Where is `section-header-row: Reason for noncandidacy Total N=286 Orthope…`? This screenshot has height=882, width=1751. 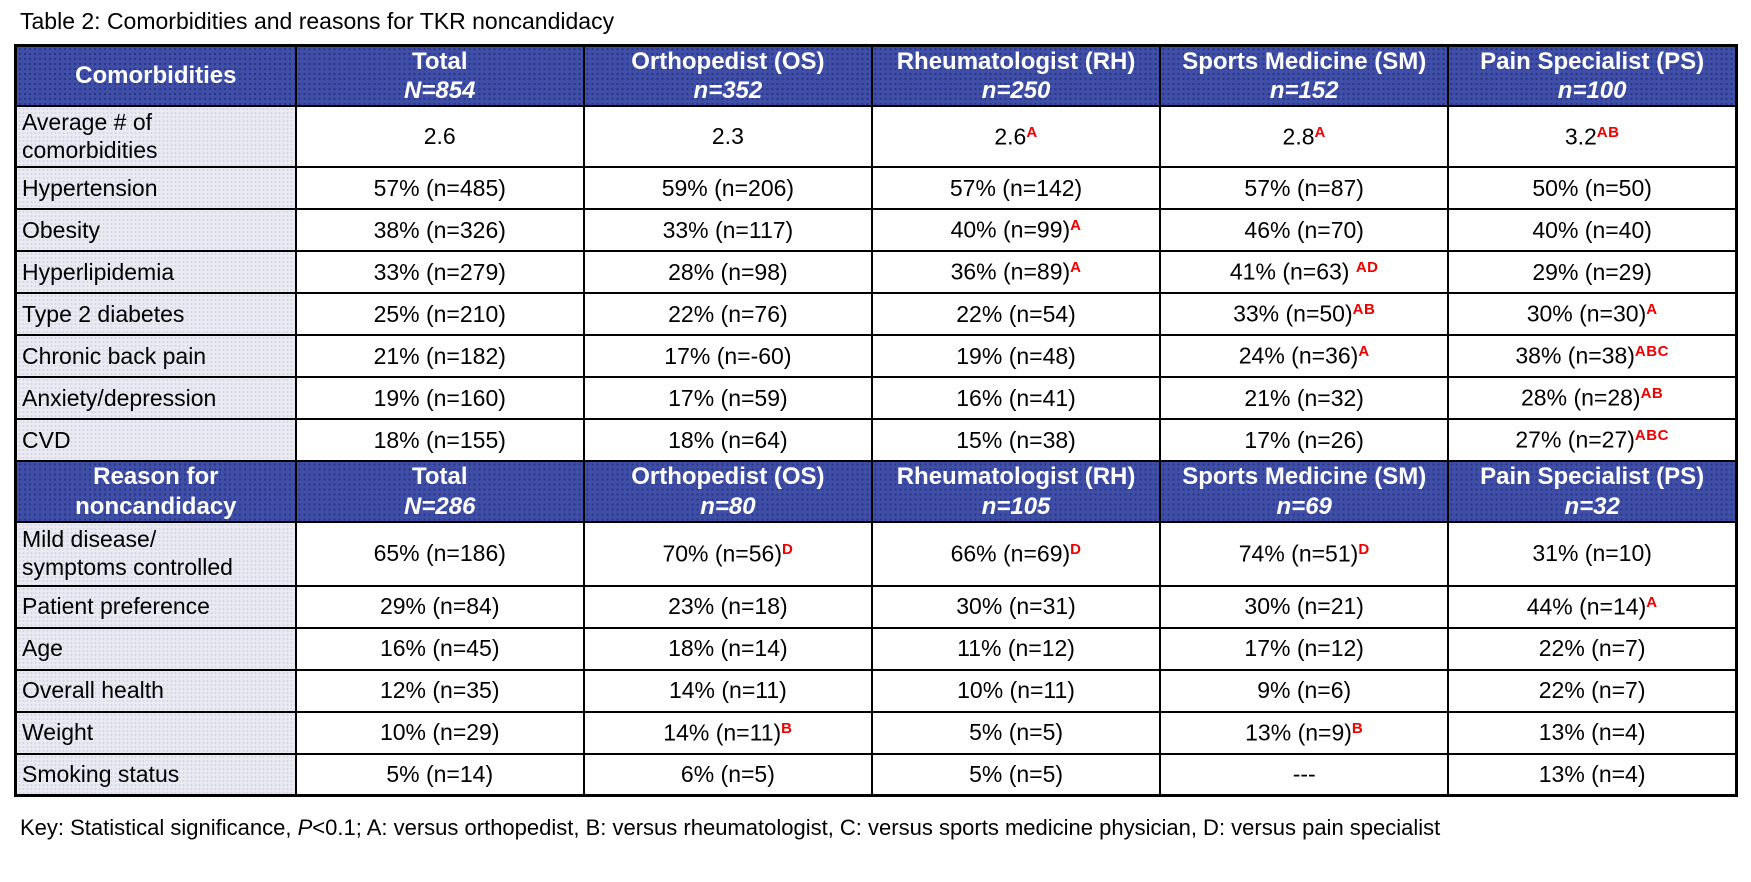 section-header-row: Reason for noncandidacy Total N=286 Orthope… is located at coordinates (876, 491).